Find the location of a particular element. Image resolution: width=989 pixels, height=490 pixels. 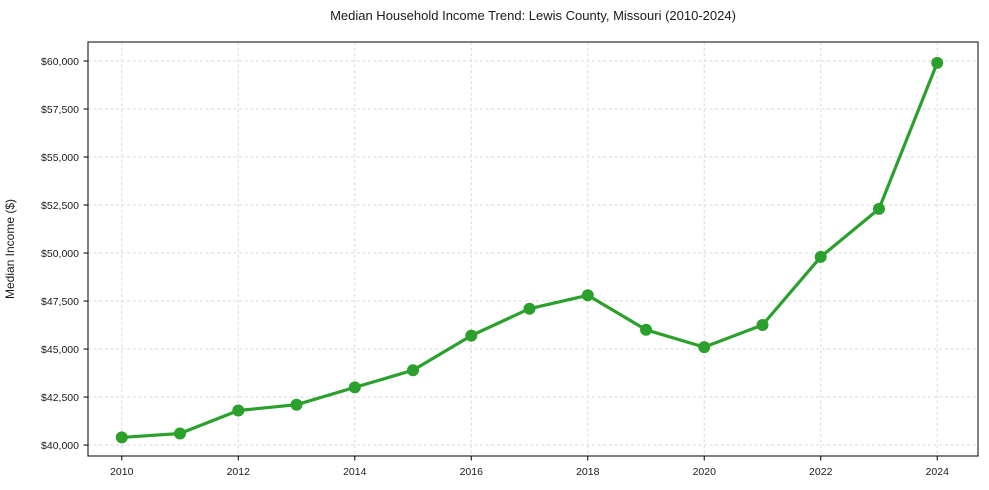

y-tick-label: $60,000 is located at coordinates (60, 62).